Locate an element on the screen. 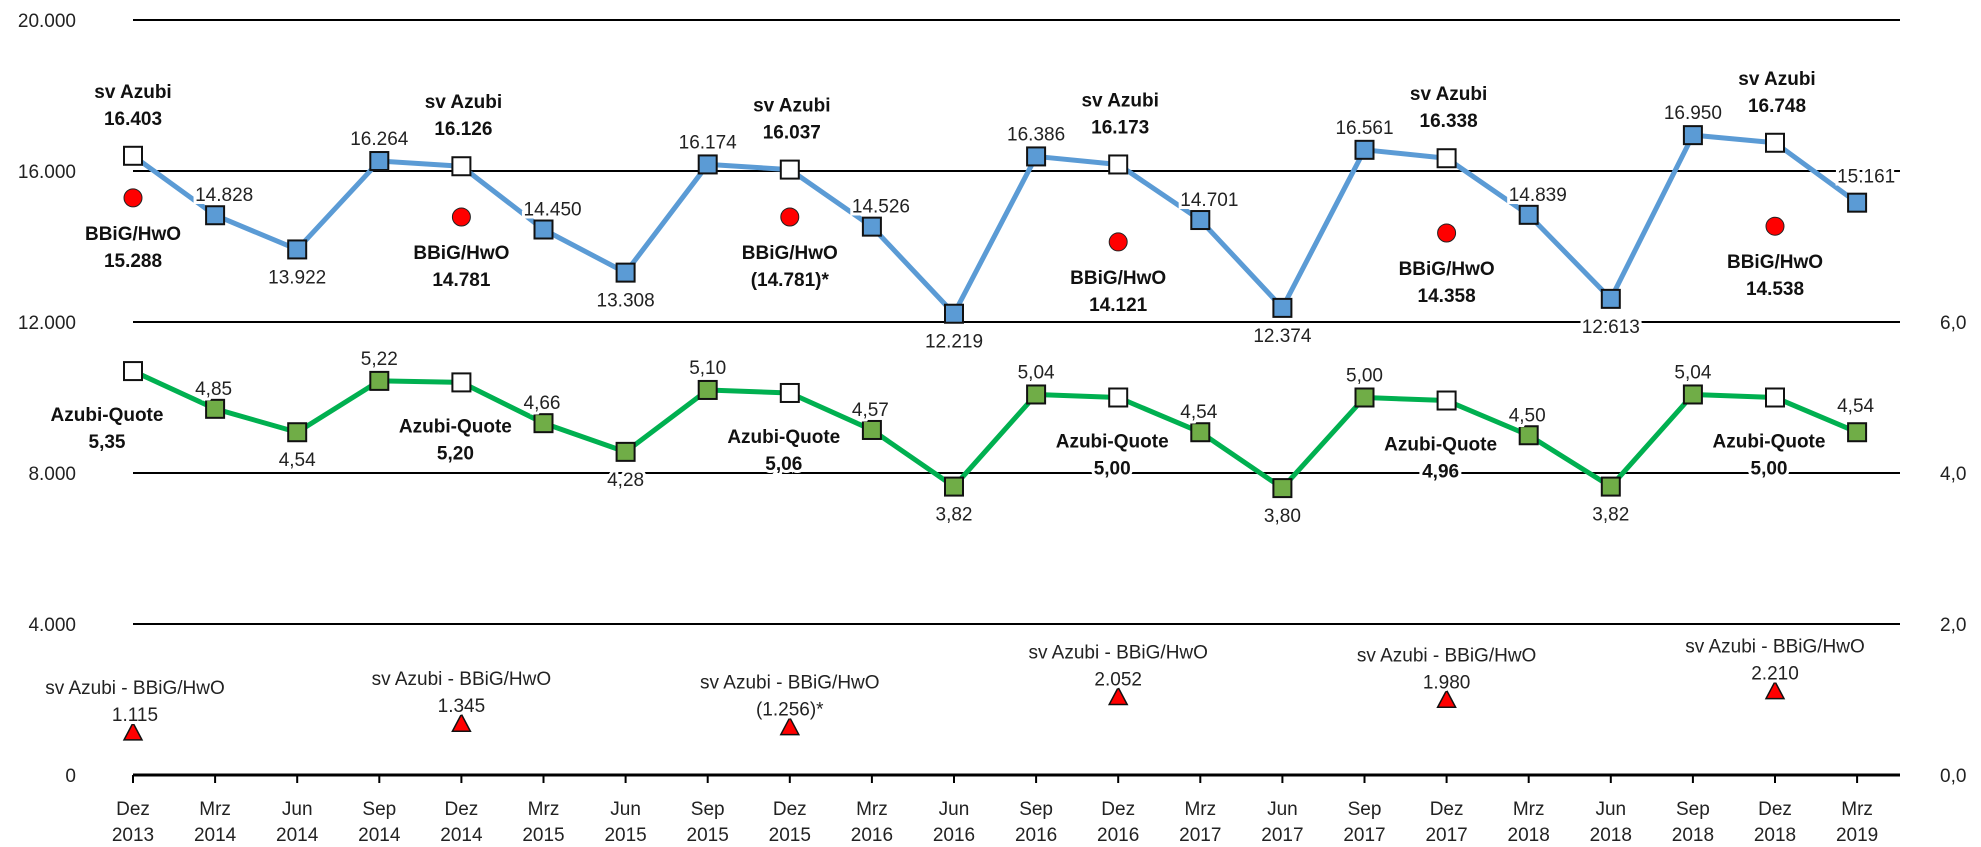 The height and width of the screenshot is (847, 1981). sv-azubi-value-label: 12.219 is located at coordinates (954, 342).